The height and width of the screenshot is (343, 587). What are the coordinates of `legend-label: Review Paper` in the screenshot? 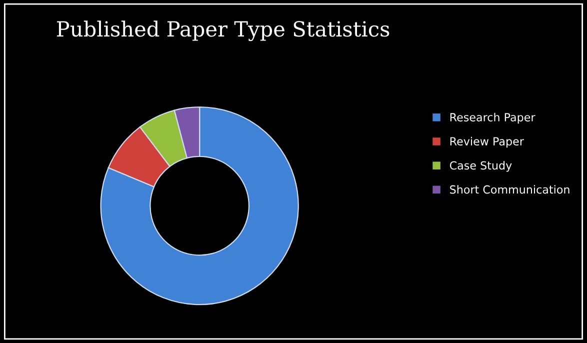 It's located at (487, 142).